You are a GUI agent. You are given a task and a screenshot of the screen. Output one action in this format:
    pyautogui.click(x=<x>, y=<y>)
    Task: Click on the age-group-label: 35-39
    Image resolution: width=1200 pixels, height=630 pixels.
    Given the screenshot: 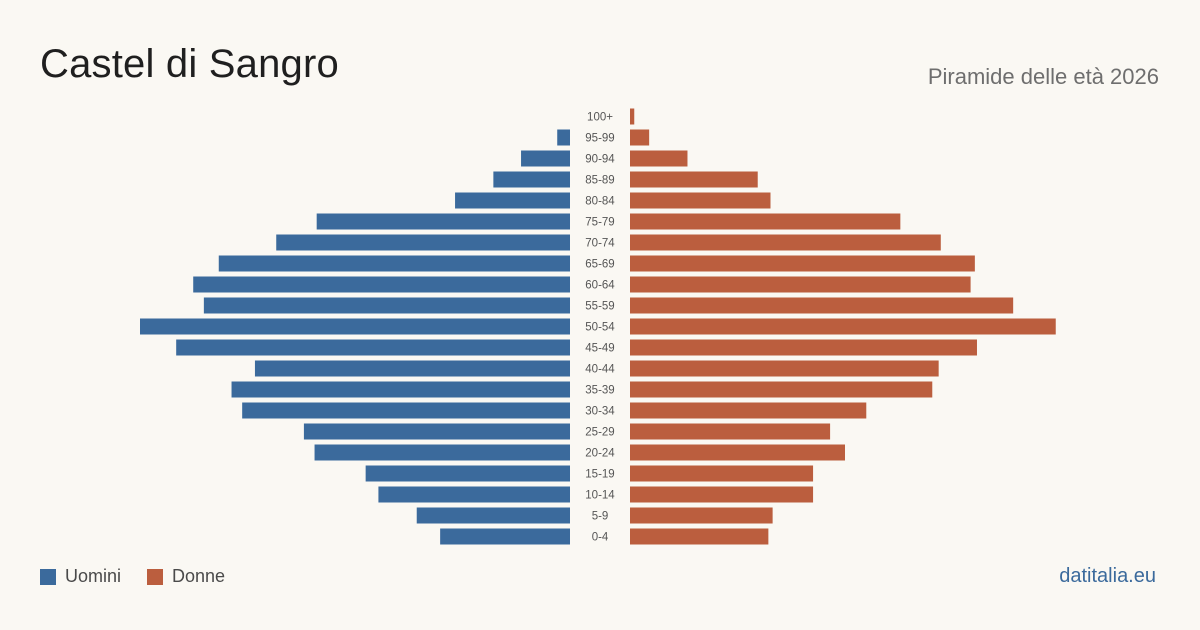 What is the action you would take?
    pyautogui.click(x=599, y=391)
    